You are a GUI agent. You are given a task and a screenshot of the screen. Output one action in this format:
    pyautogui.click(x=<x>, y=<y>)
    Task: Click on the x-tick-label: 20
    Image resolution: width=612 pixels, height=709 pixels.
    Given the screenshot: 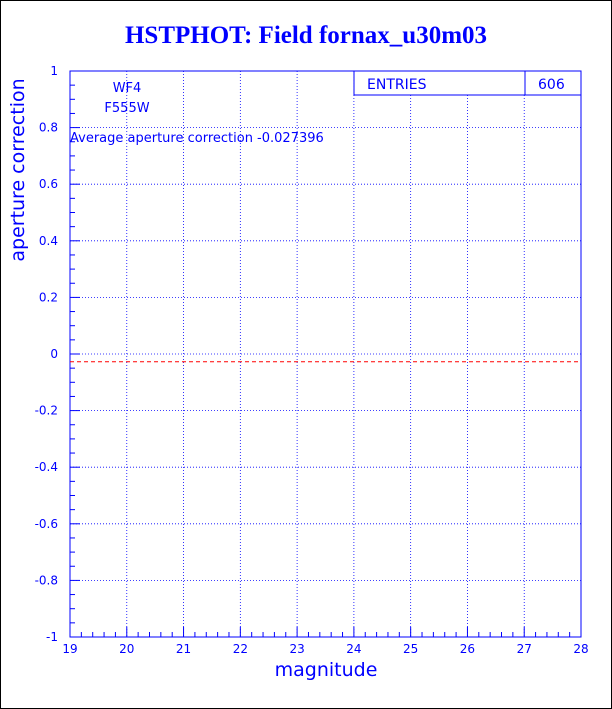 What is the action you would take?
    pyautogui.click(x=126, y=649)
    